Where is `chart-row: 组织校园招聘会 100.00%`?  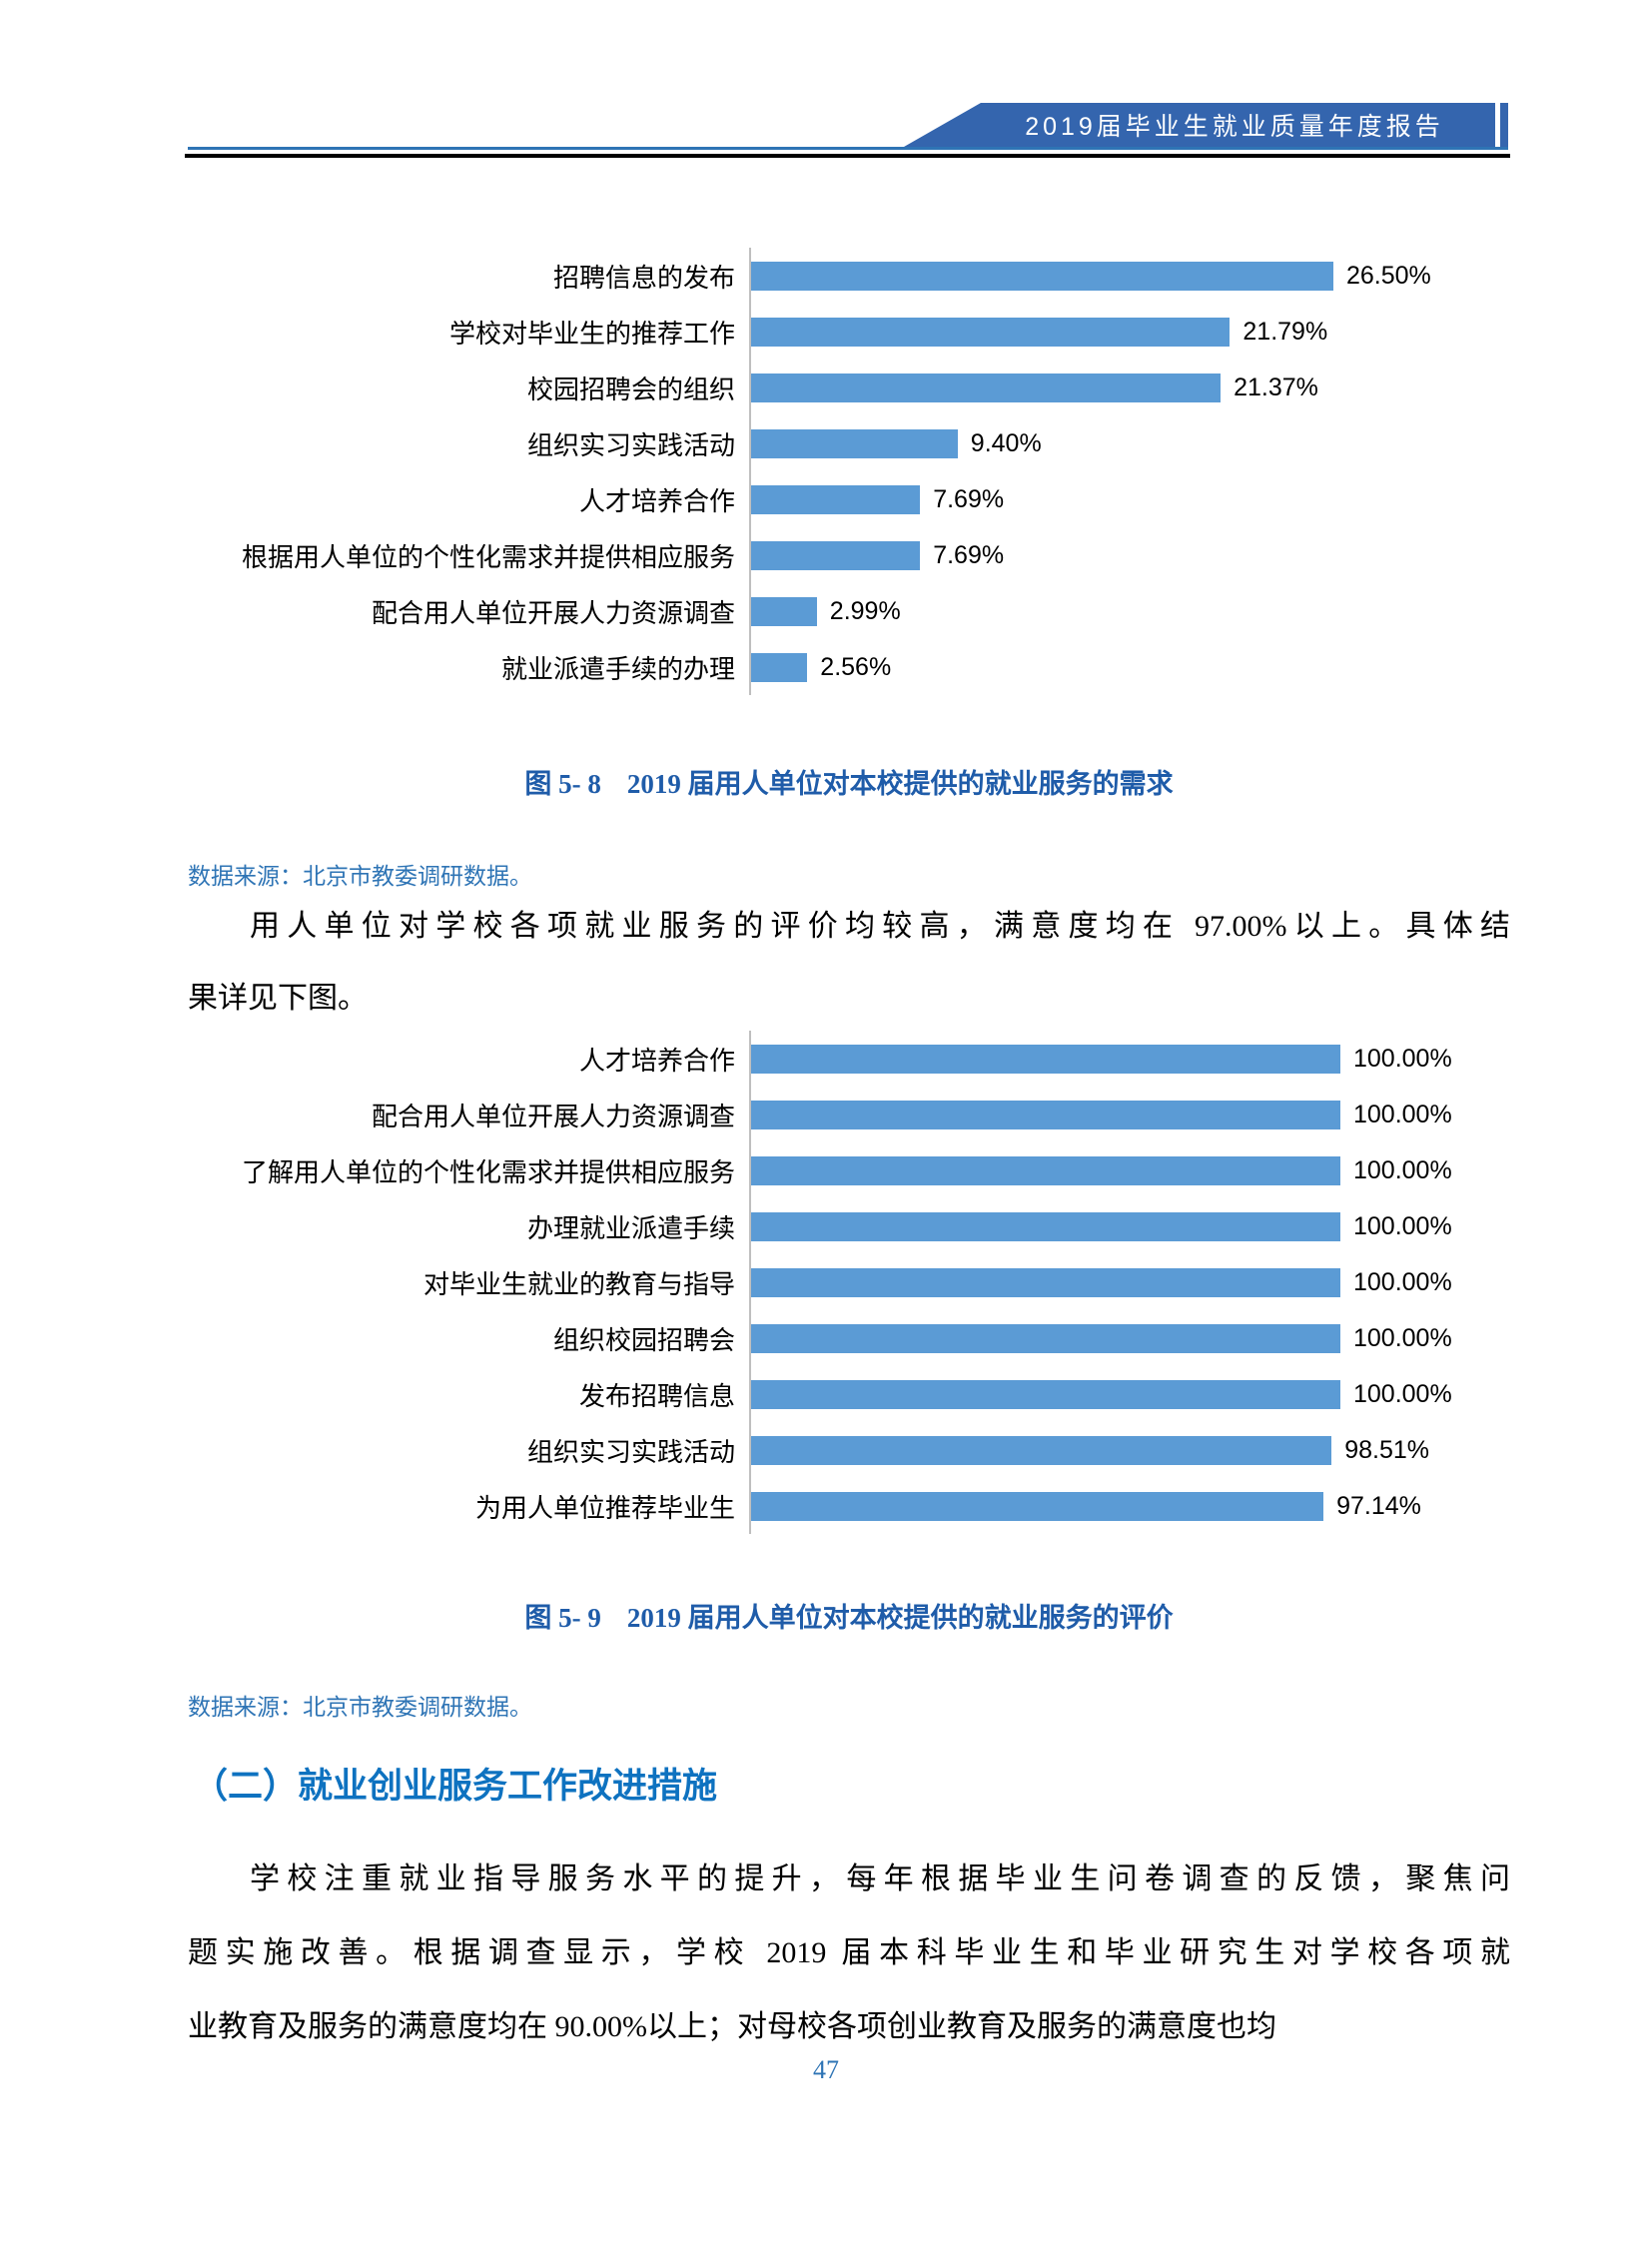 chart-row: 组织校园招聘会 100.00% is located at coordinates (854, 1338).